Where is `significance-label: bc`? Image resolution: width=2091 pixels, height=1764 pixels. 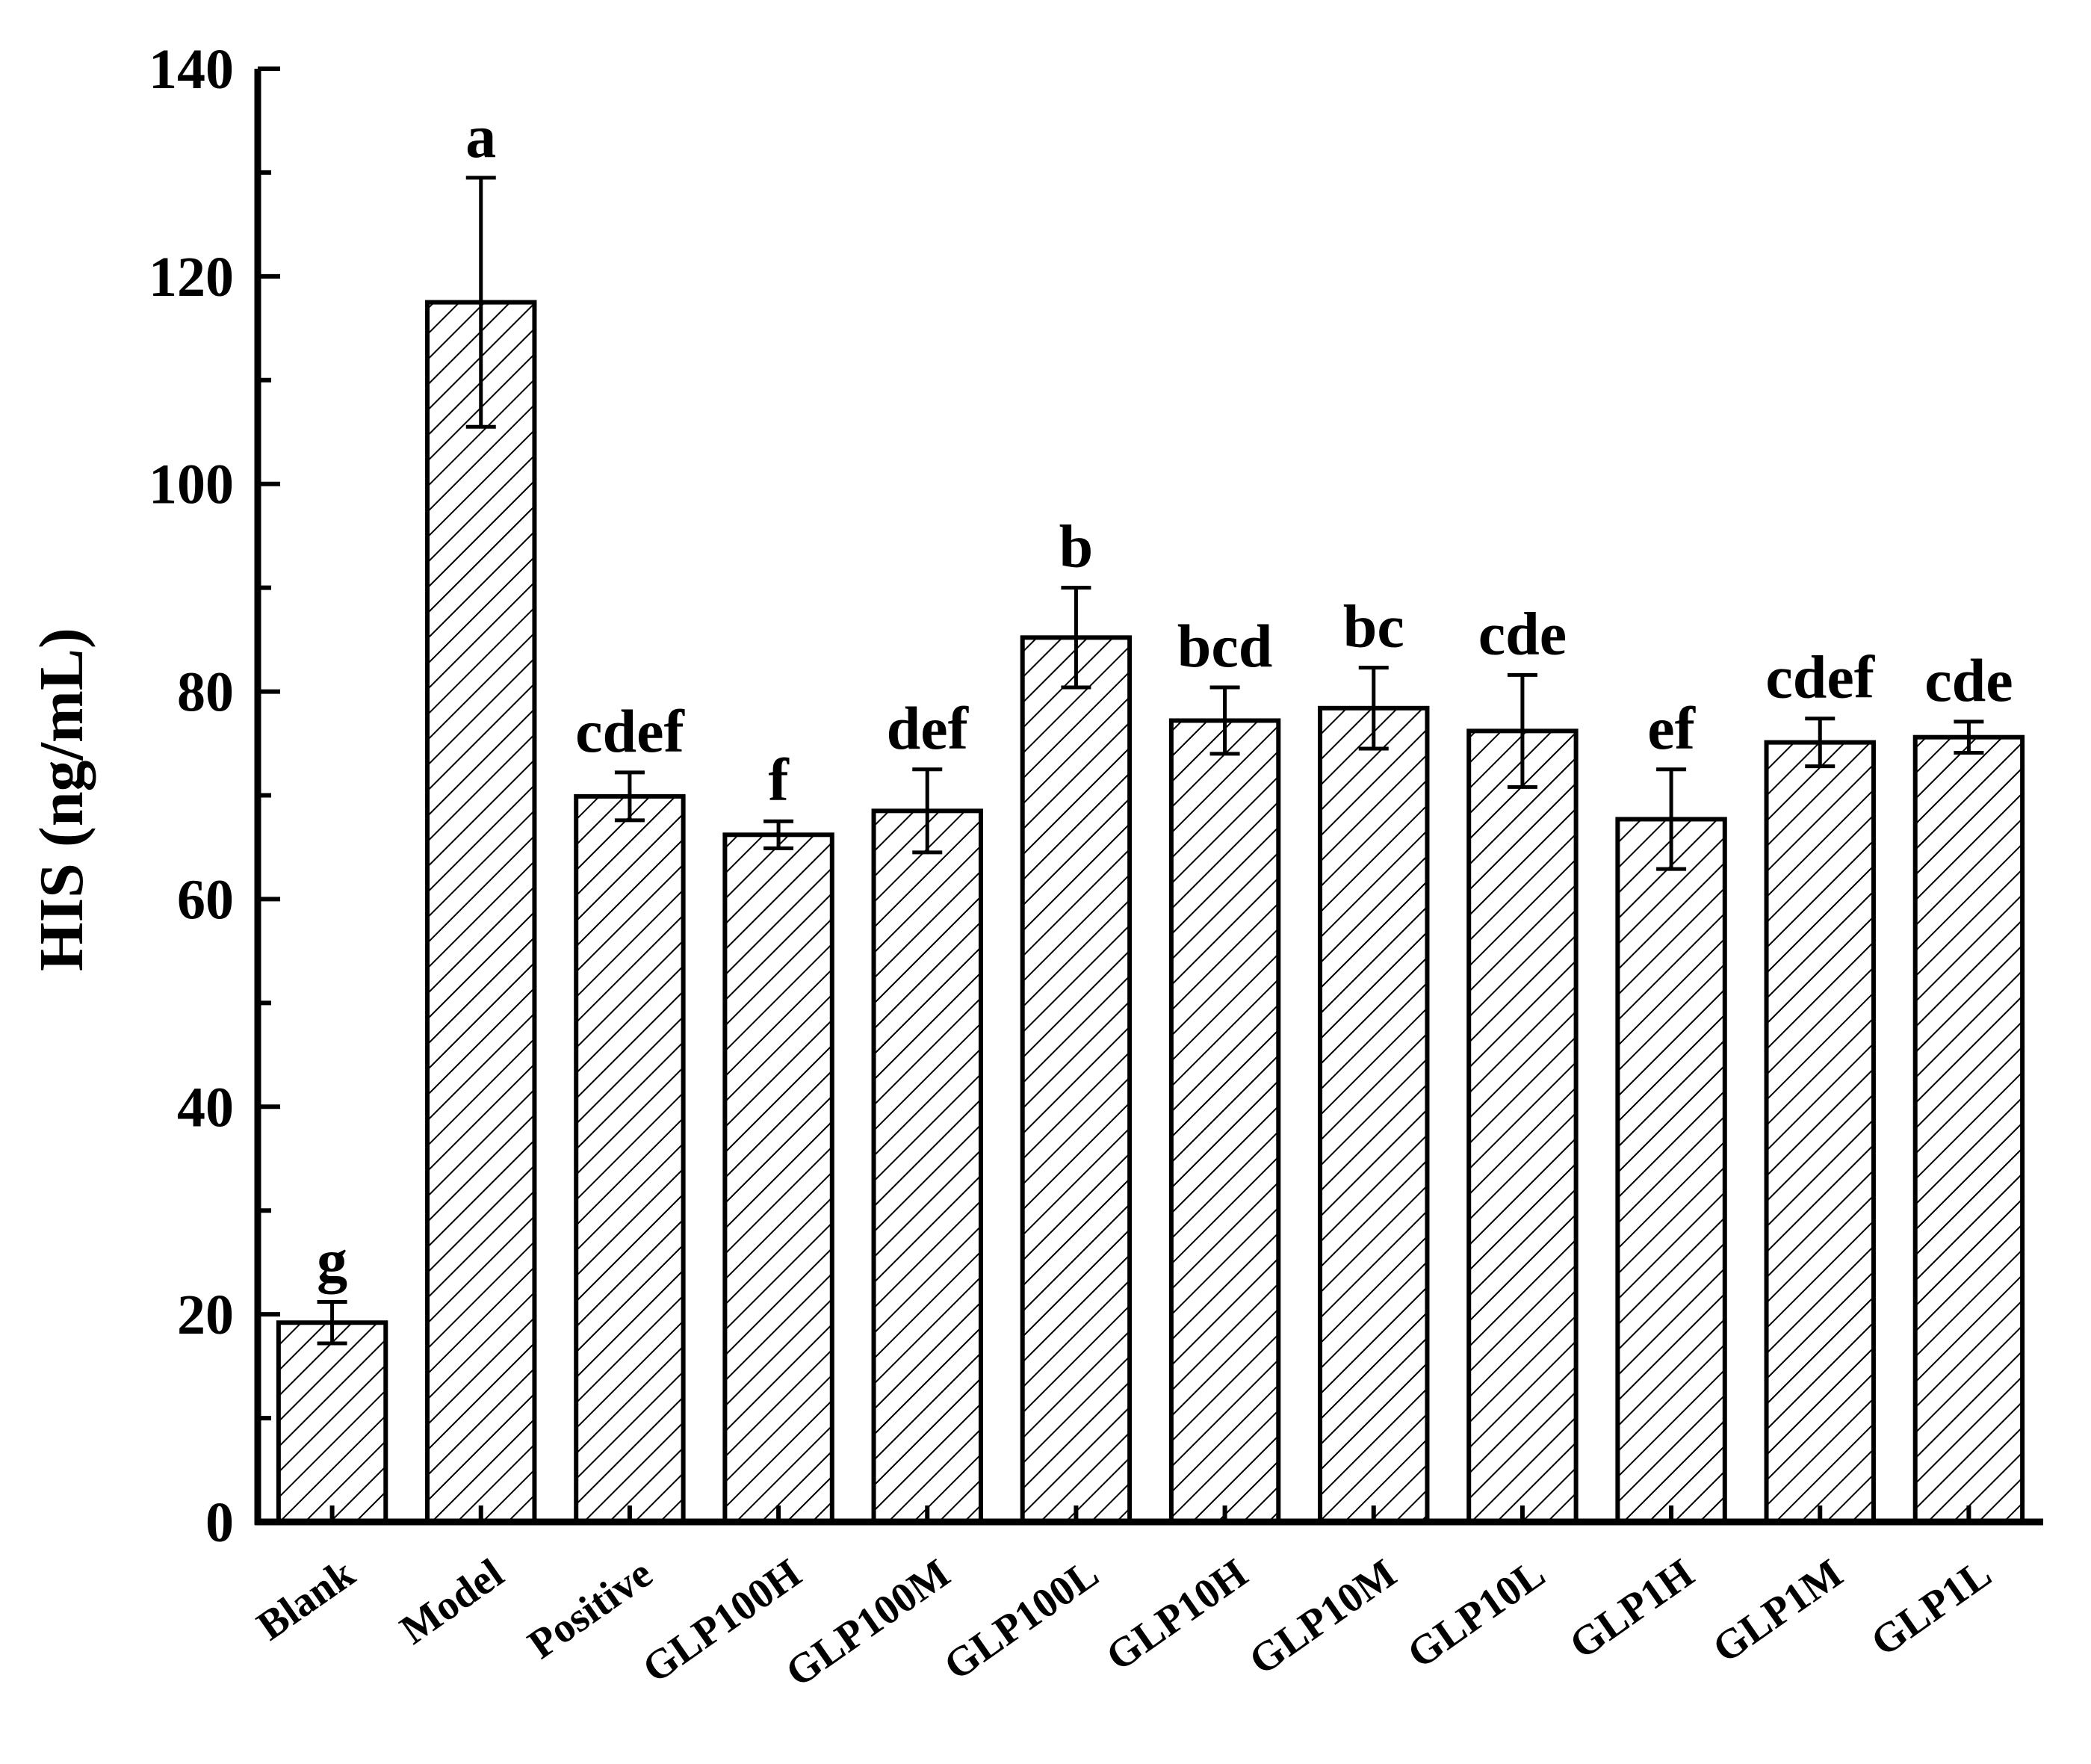 significance-label: bc is located at coordinates (1373, 626).